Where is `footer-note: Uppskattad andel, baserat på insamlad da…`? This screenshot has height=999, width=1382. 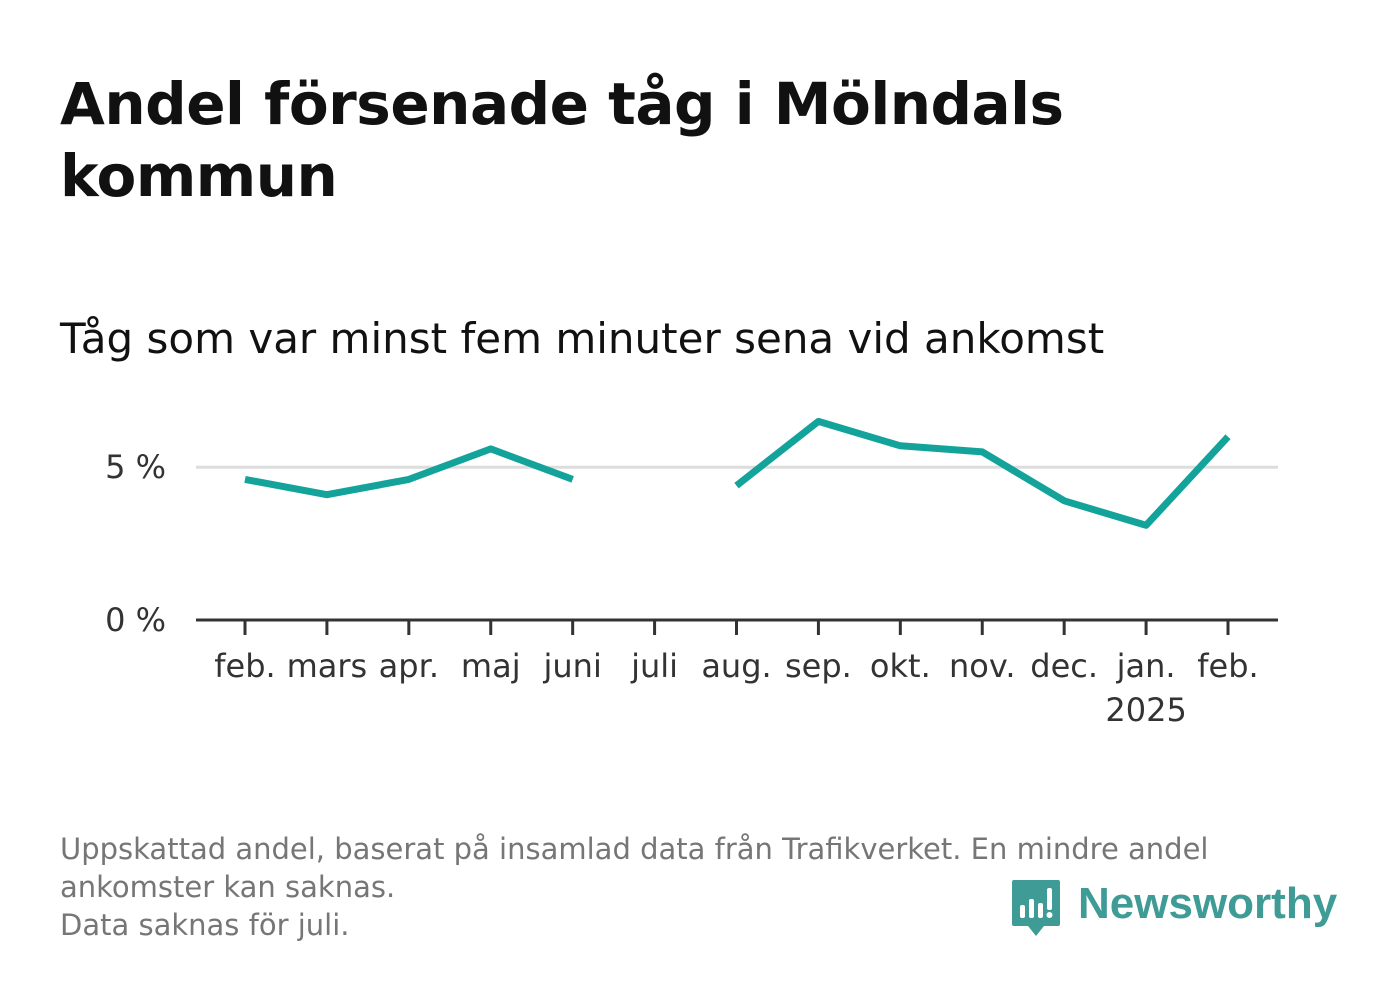
footer-note: Uppskattad andel, baserat på insamlad da… is located at coordinates (690, 887).